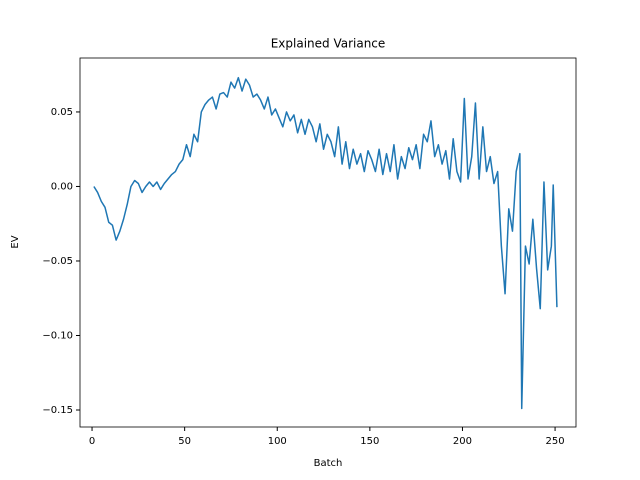 This screenshot has width=640, height=480. I want to click on x-tick-label: 100, so click(277, 441).